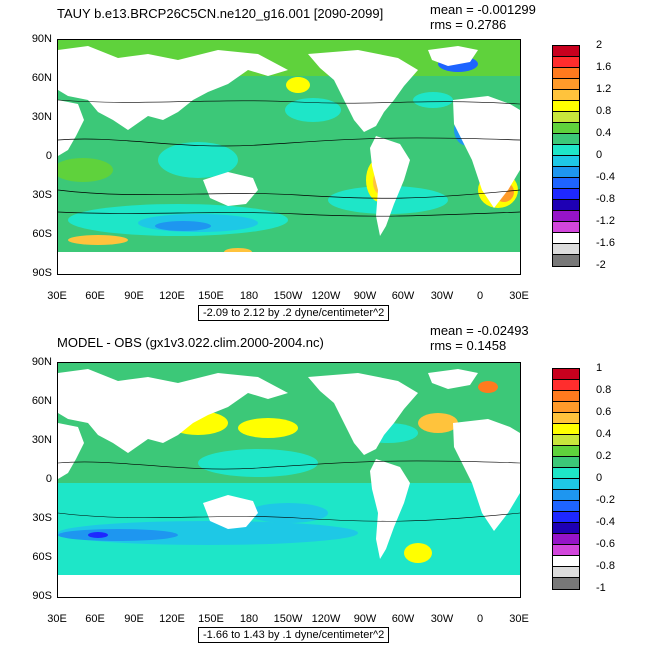  Describe the element at coordinates (294, 635) in the screenshot. I see `contour-caption: -1.66 to 1.43 by .1 dyne/centimeter^2` at that location.